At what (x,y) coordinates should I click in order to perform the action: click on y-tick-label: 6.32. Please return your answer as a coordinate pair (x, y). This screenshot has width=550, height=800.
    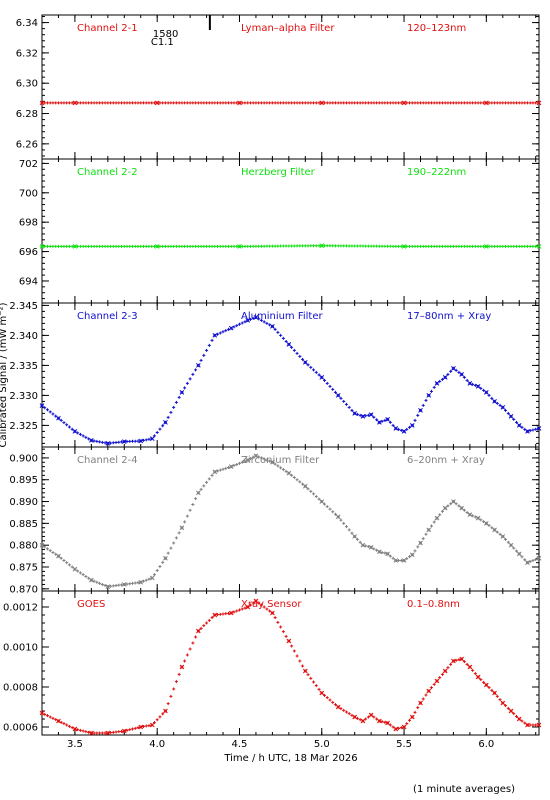
    Looking at the image, I should click on (27, 53).